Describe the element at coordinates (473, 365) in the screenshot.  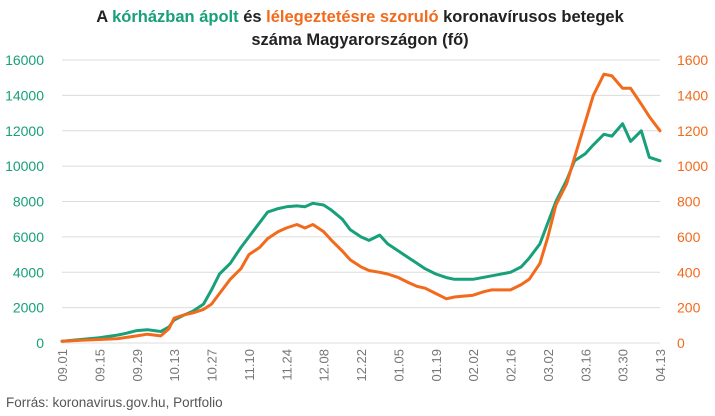
I see `x-tick-label: 02.02` at that location.